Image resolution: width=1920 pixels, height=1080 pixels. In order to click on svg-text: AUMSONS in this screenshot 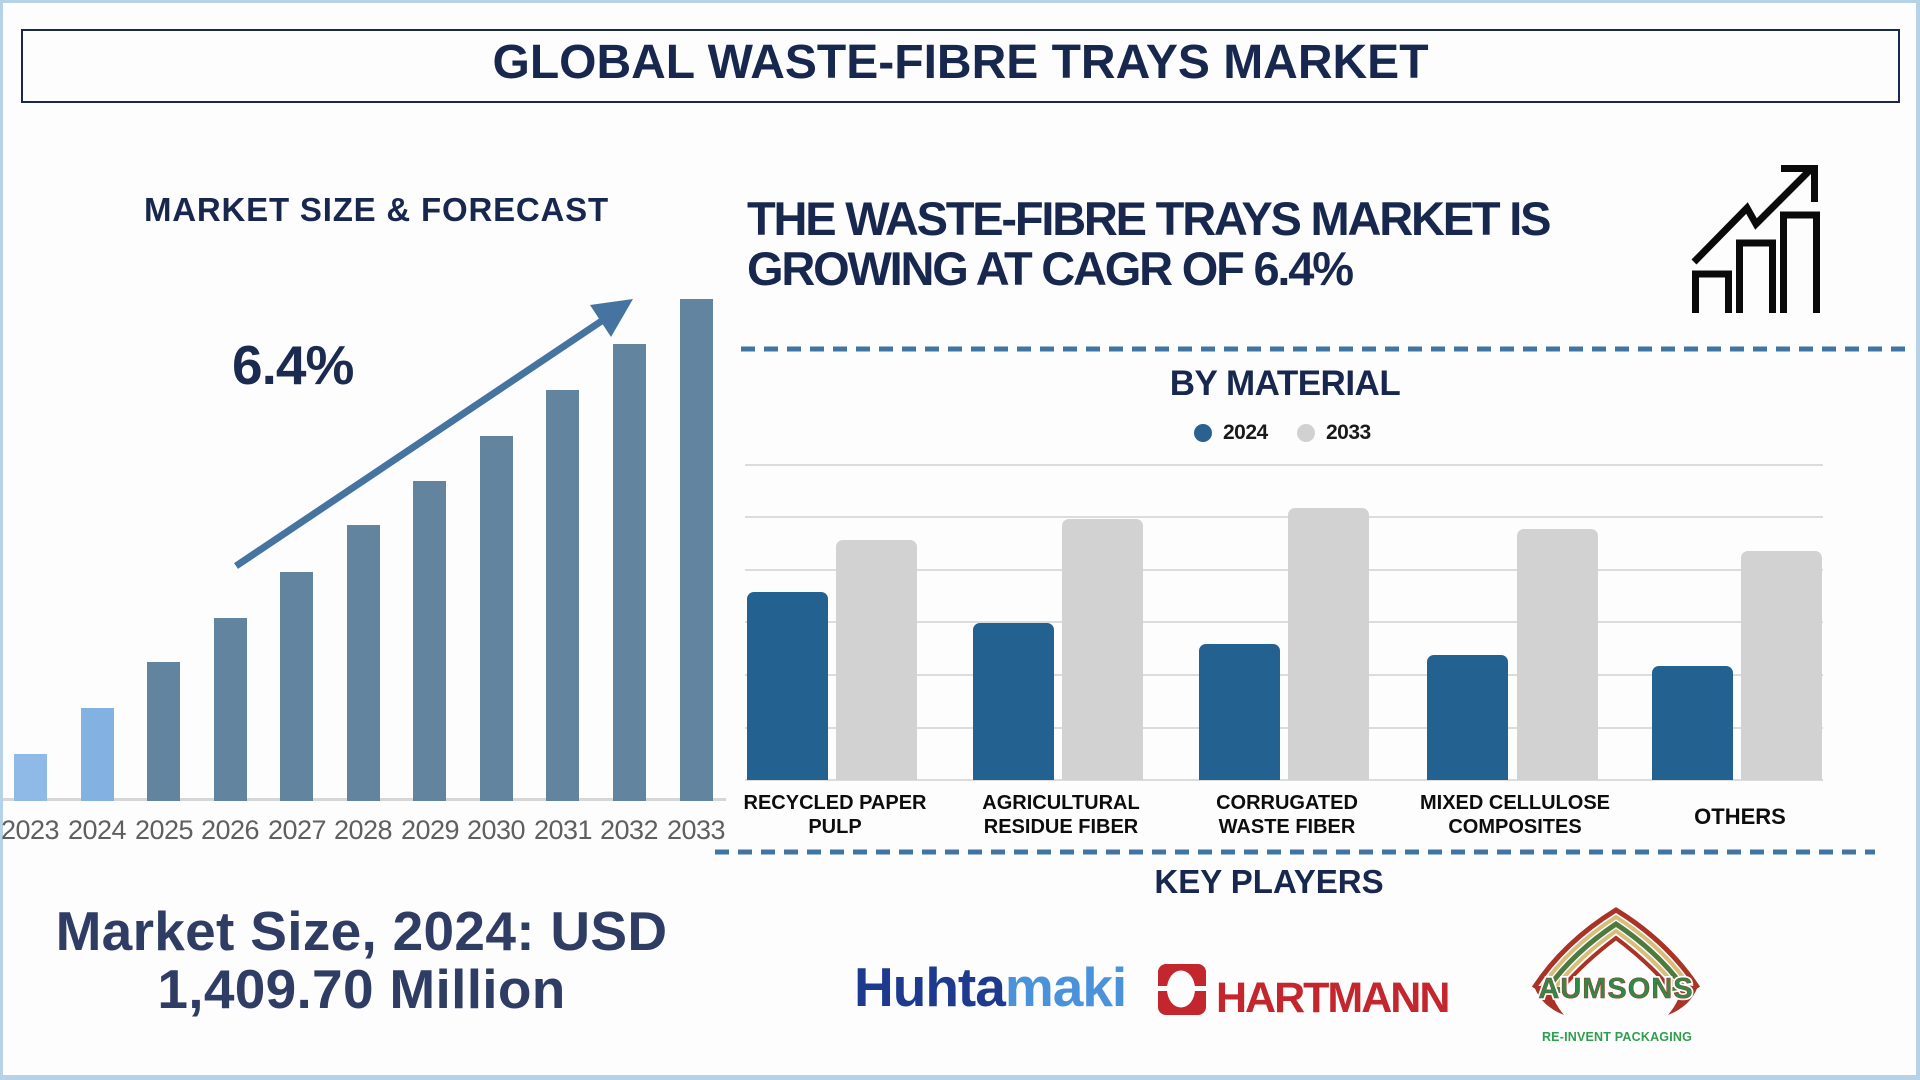, I will do `click(1615, 989)`.